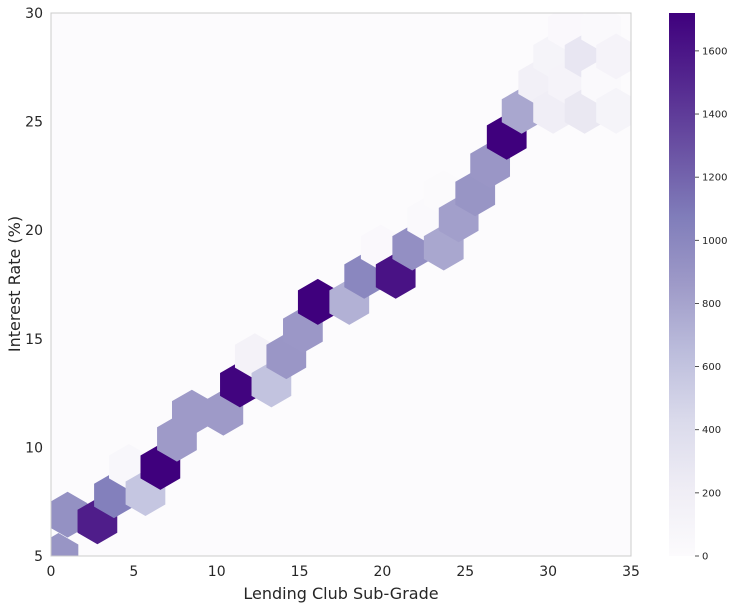 The image size is (734, 609). I want to click on y-tick-label: 20, so click(34, 231).